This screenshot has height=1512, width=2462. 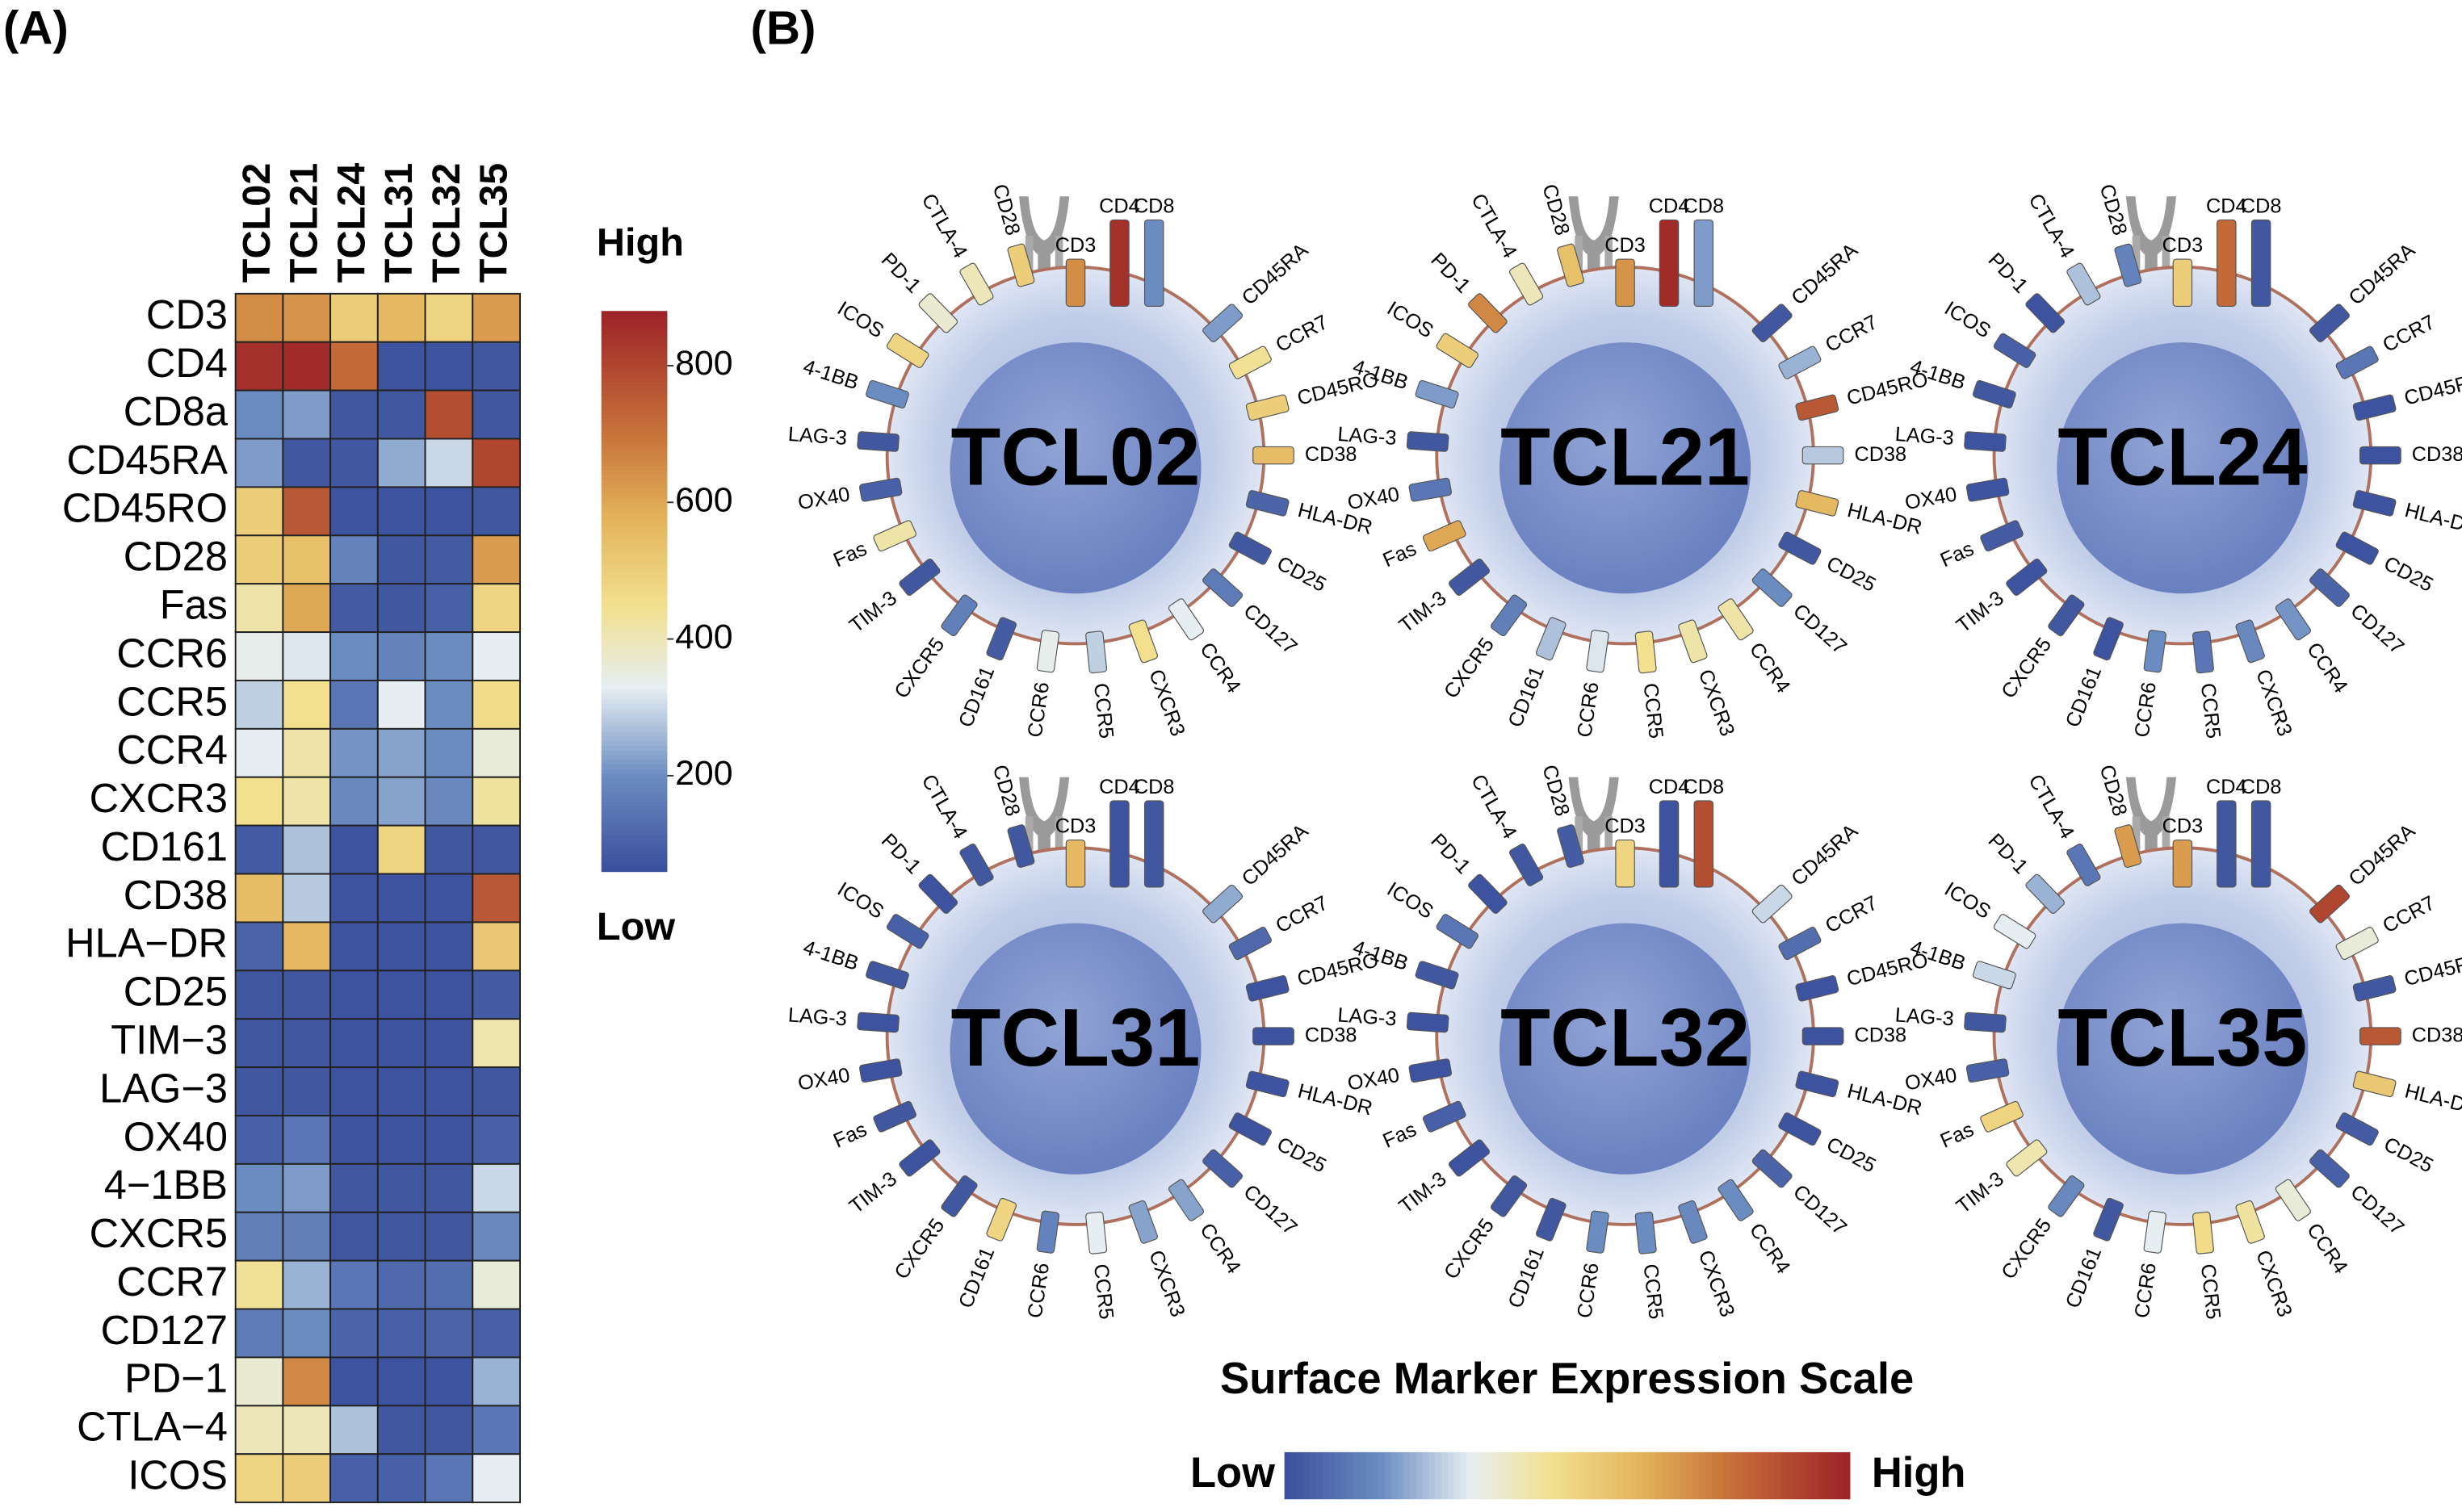 I want to click on row-label: CD161, so click(x=164, y=846).